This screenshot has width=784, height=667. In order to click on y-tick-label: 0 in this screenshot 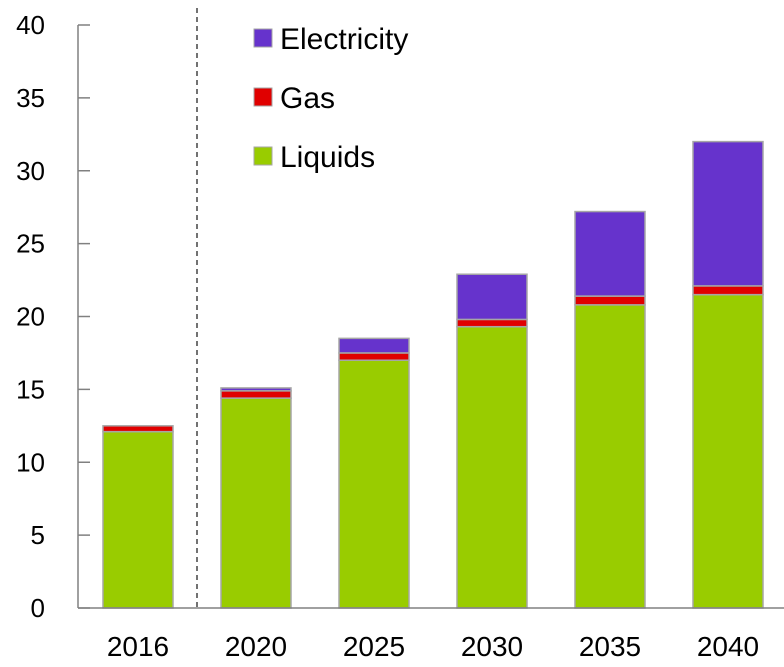, I will do `click(38, 608)`.